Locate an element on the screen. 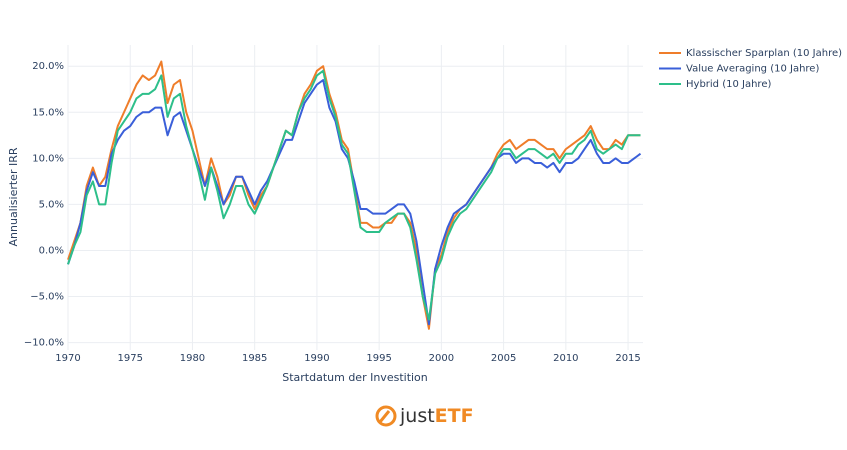 The image size is (847, 450). logo-text: justETF is located at coordinates (436, 416).